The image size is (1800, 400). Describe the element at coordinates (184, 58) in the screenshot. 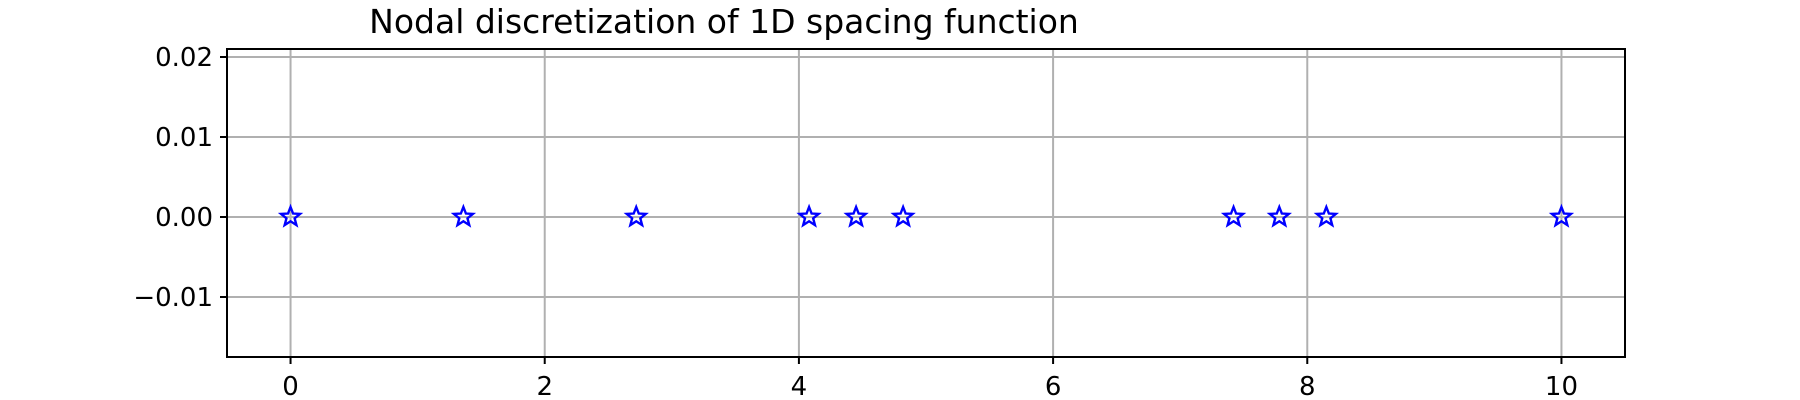

I see `y-tick-label: 0.02` at that location.